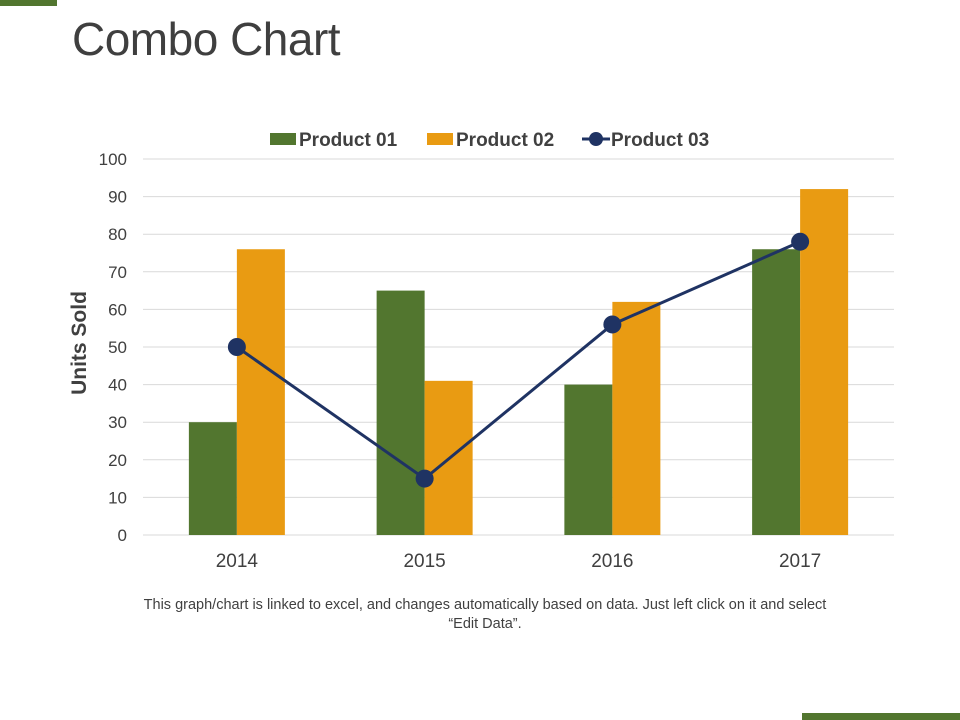 The width and height of the screenshot is (960, 720). What do you see at coordinates (212, 478) in the screenshot?
I see `bar-product-01-2014` at bounding box center [212, 478].